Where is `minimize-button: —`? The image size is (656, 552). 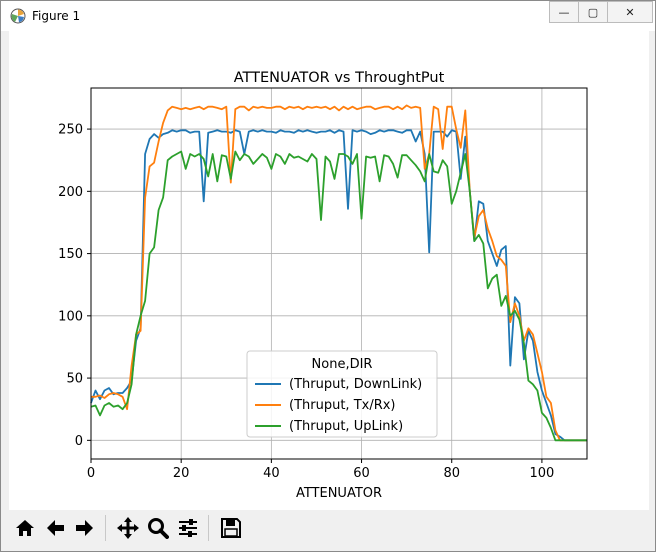
minimize-button: — is located at coordinates (564, 12).